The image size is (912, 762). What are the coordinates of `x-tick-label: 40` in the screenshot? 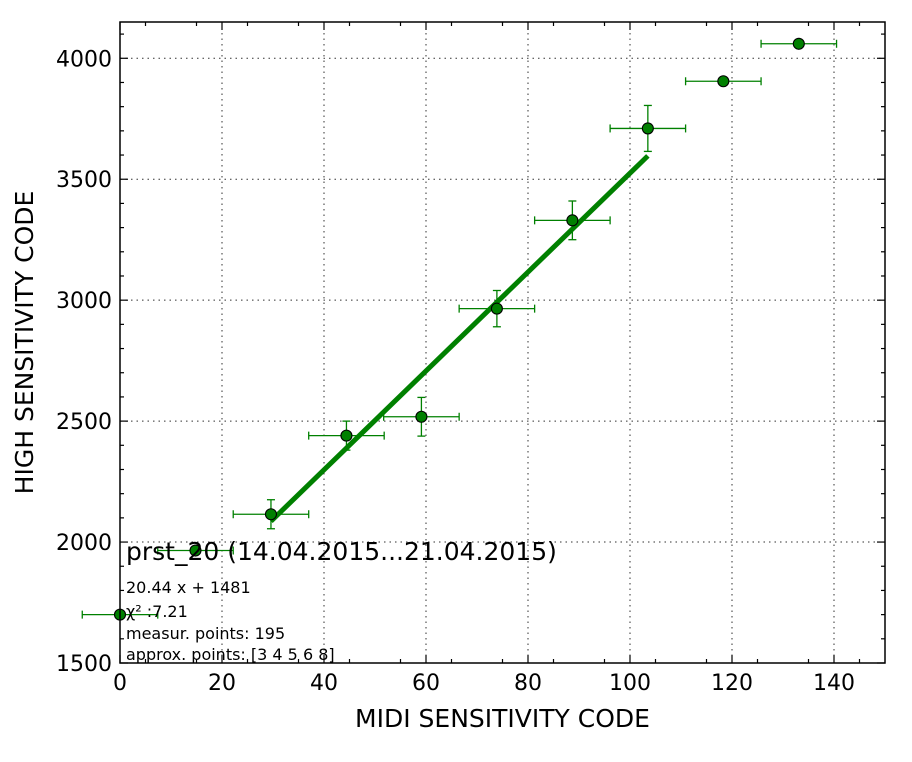 It's located at (324, 683).